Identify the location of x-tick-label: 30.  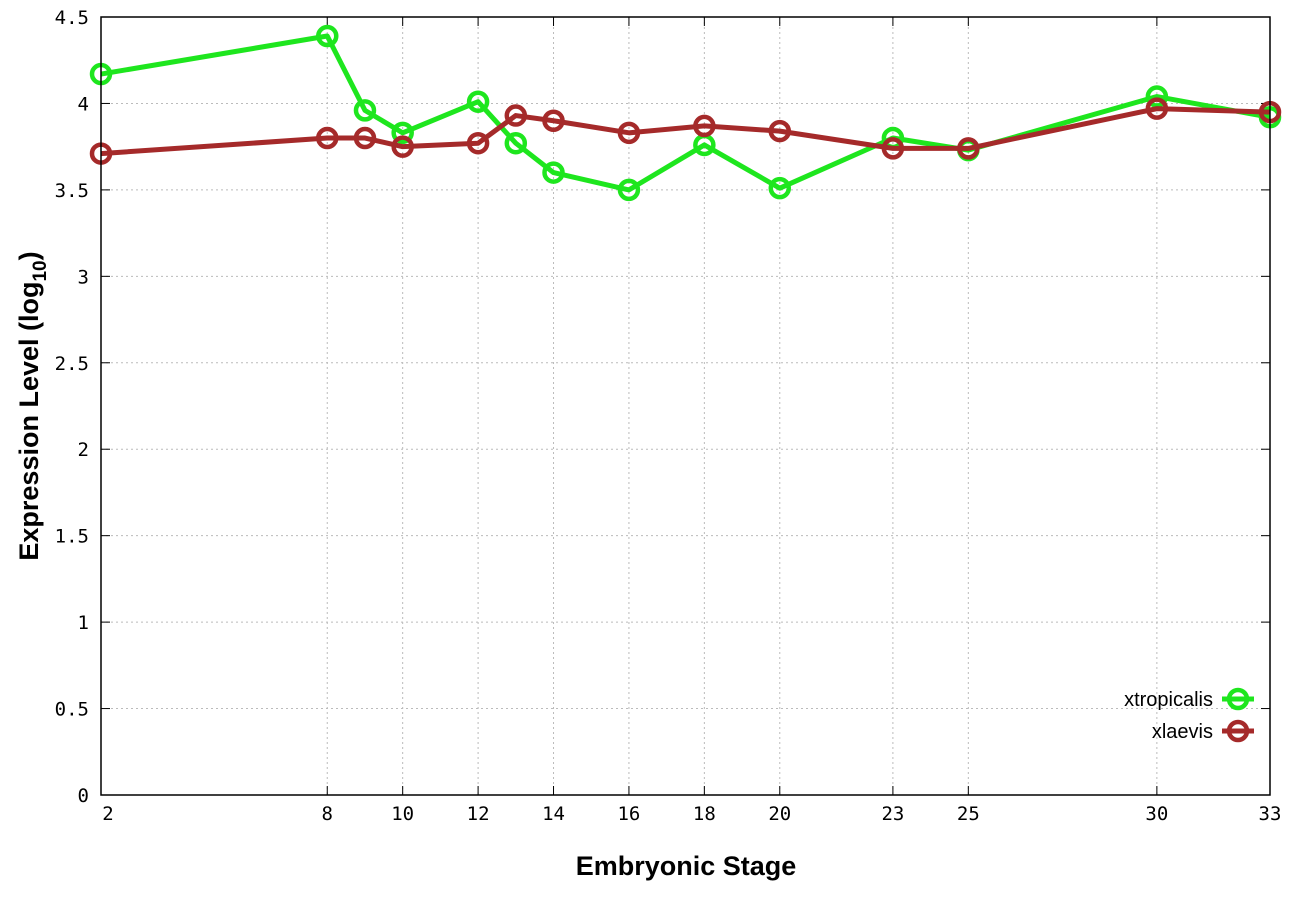
(1156, 814).